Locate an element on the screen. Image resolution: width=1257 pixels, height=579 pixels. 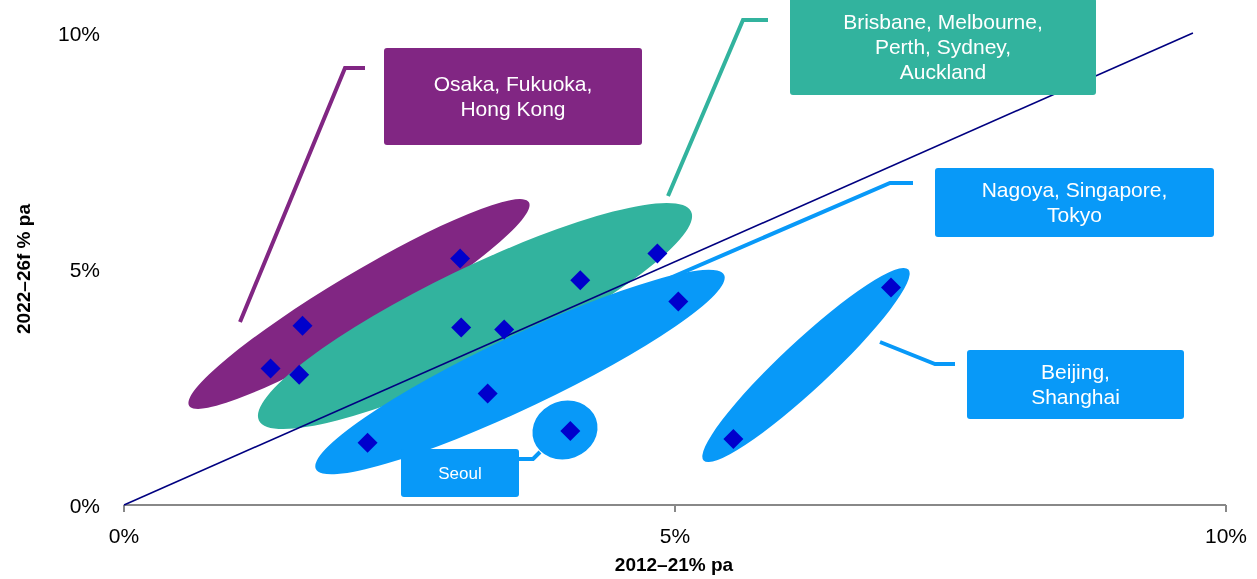
annotation: Beijing, Shanghai is located at coordinates (1075, 384).